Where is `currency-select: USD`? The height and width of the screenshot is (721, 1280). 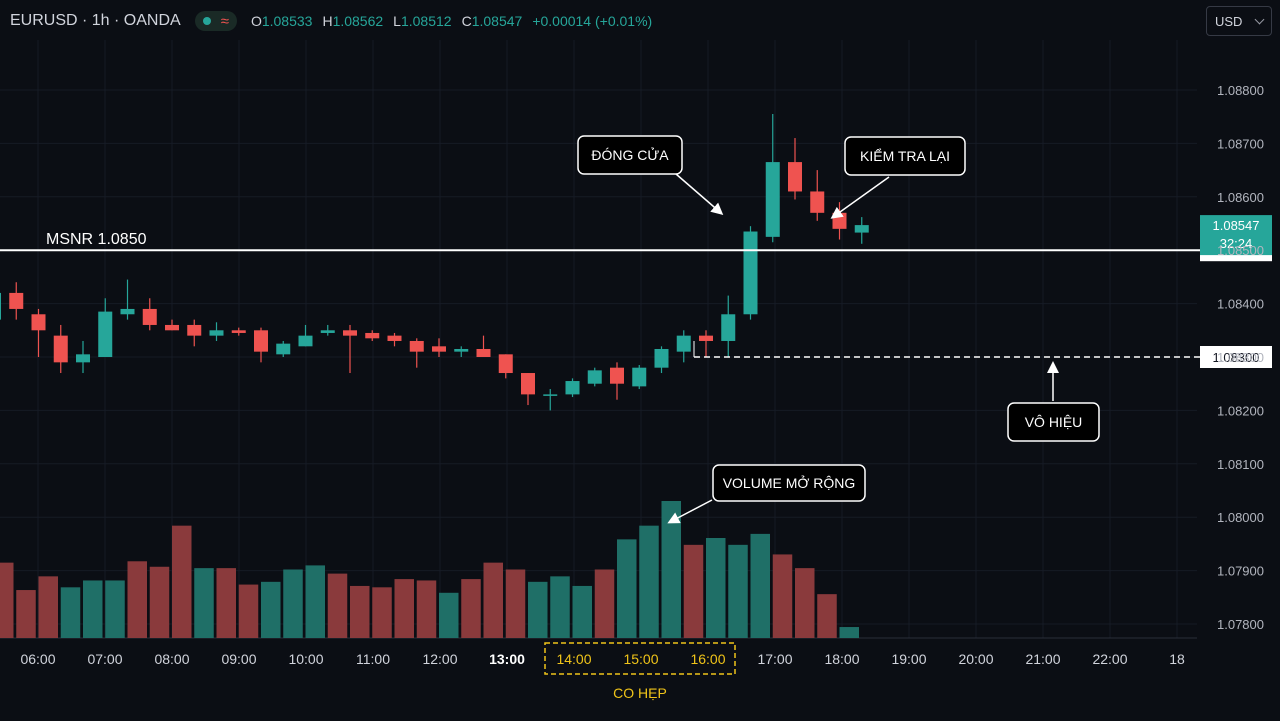
currency-select: USD is located at coordinates (1239, 21).